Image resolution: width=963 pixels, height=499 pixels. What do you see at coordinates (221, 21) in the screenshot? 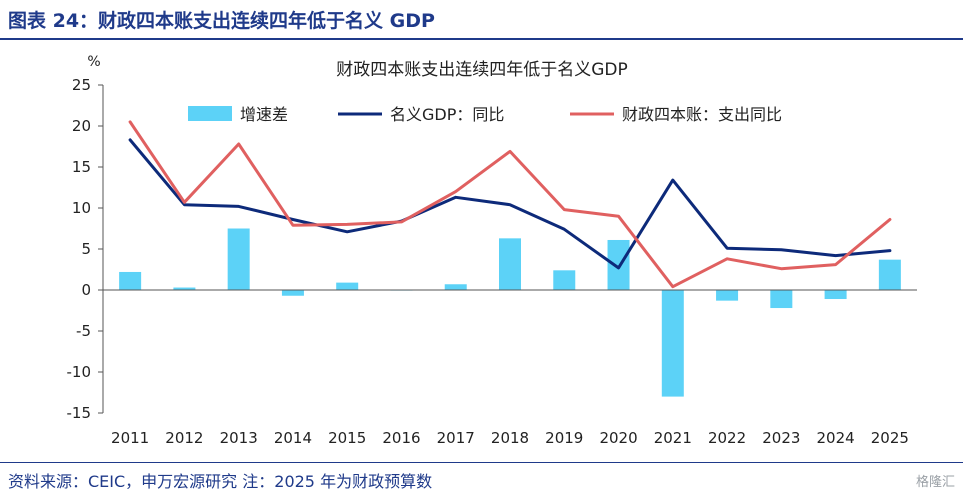
I see `figure-title: 图表 24：财政四本账支出连续四年低于名义 GDP` at bounding box center [221, 21].